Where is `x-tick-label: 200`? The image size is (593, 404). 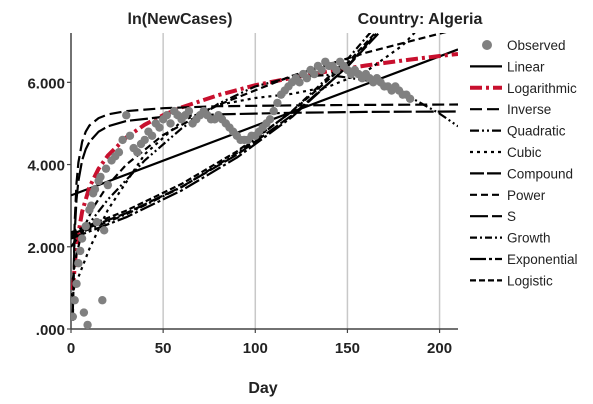 x-tick-label: 200 is located at coordinates (439, 348).